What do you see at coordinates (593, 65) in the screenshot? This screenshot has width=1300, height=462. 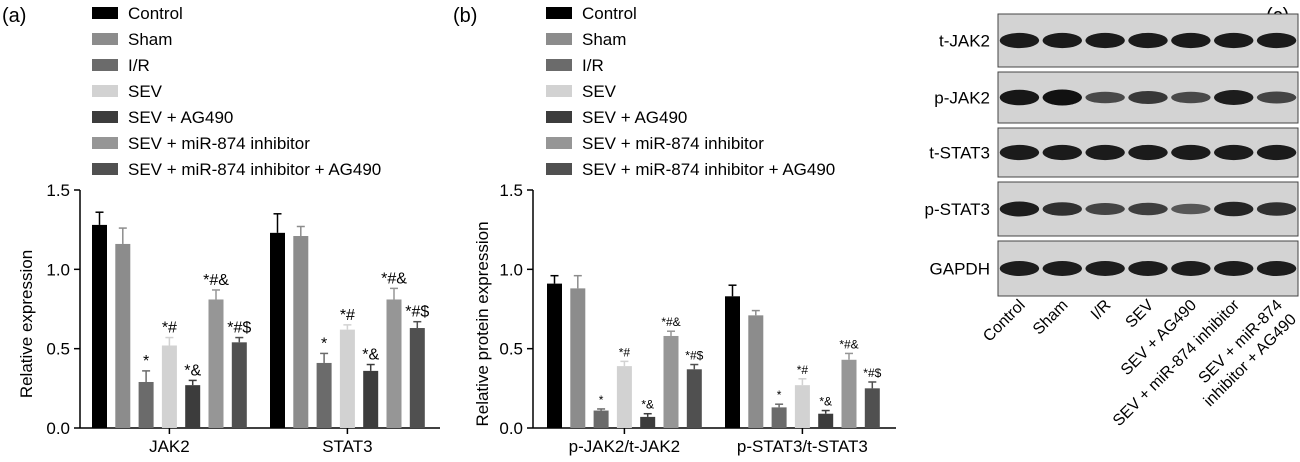 I see `chart-b-legend-label: I/R` at bounding box center [593, 65].